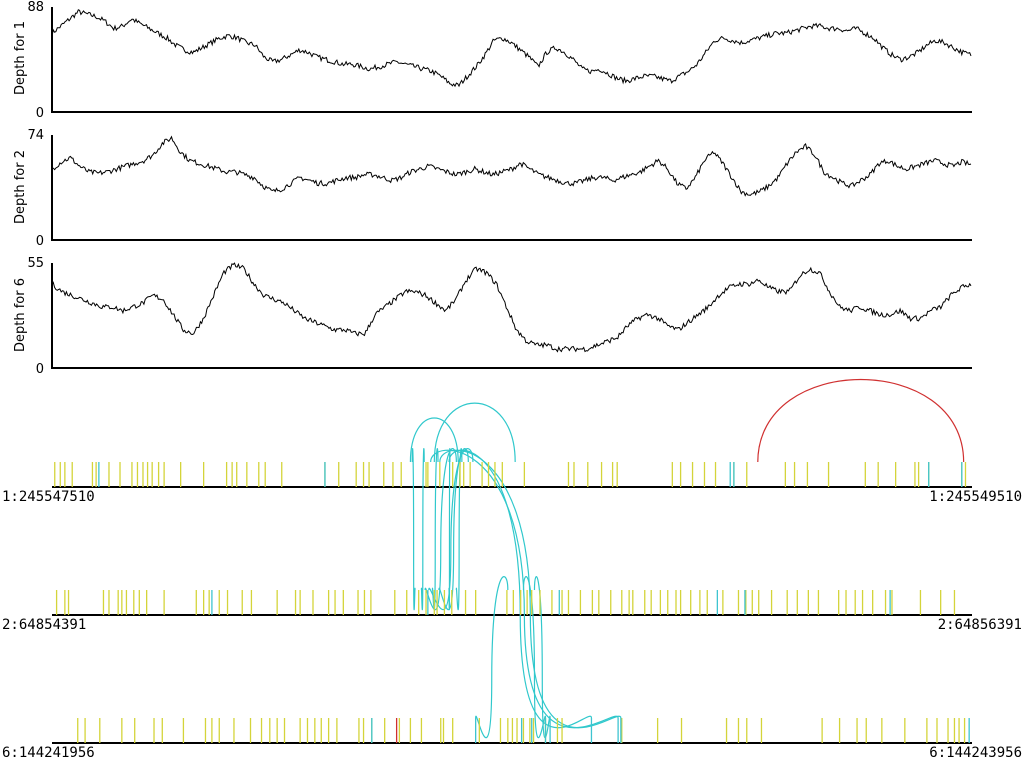 The image size is (1024, 768). What do you see at coordinates (975, 497) in the screenshot?
I see `region-chr1-end-label: 1:245549510` at bounding box center [975, 497].